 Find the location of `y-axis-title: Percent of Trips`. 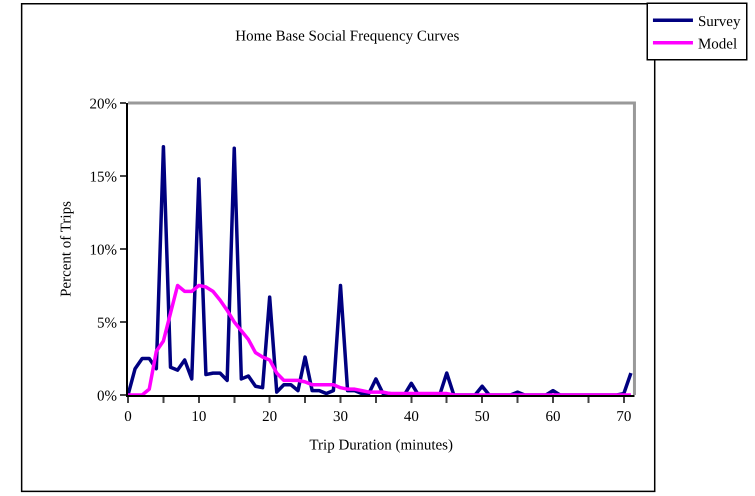

y-axis-title: Percent of Trips is located at coordinates (66, 248).